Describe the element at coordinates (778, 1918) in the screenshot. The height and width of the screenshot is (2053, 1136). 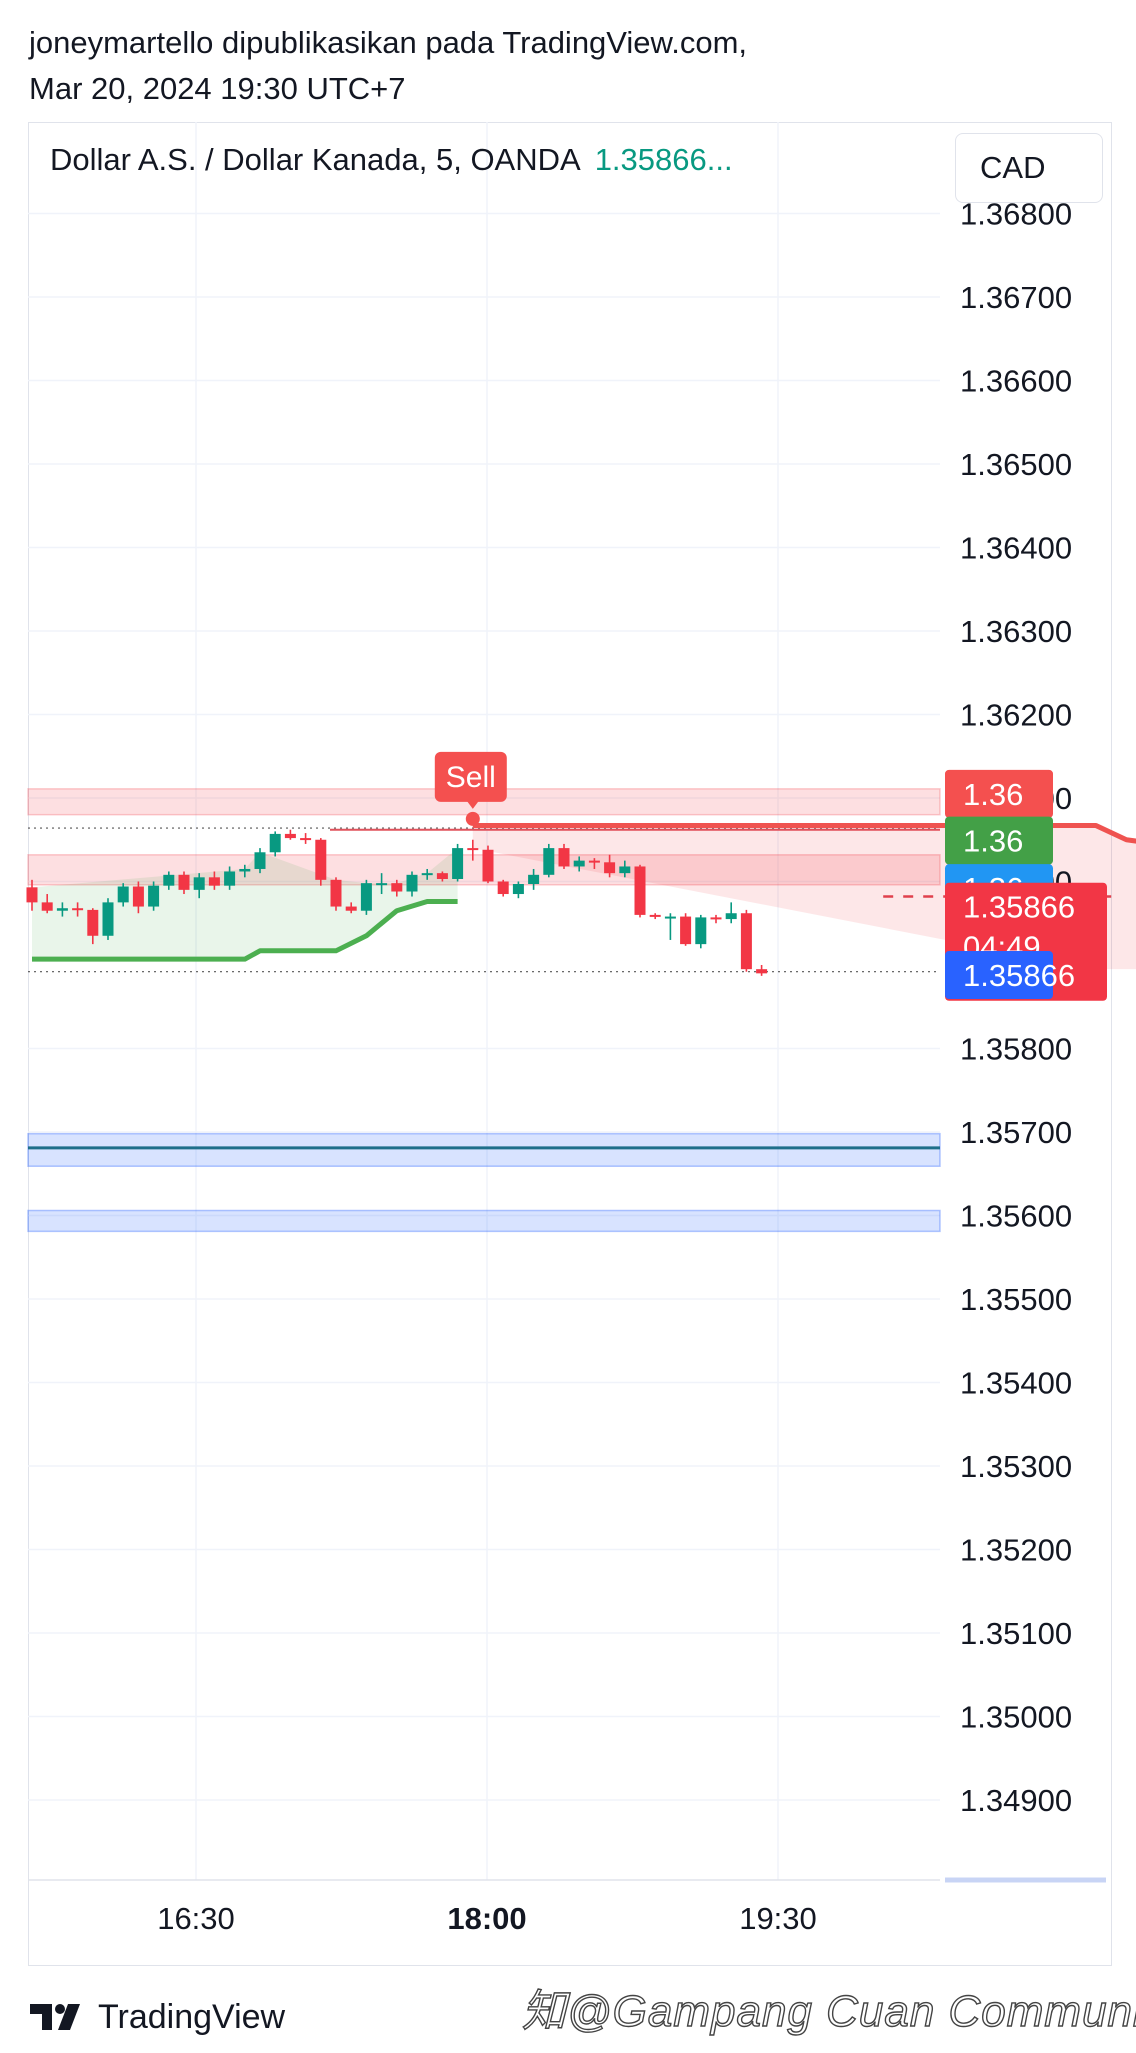
I see `time-tick-label: 19:30` at that location.